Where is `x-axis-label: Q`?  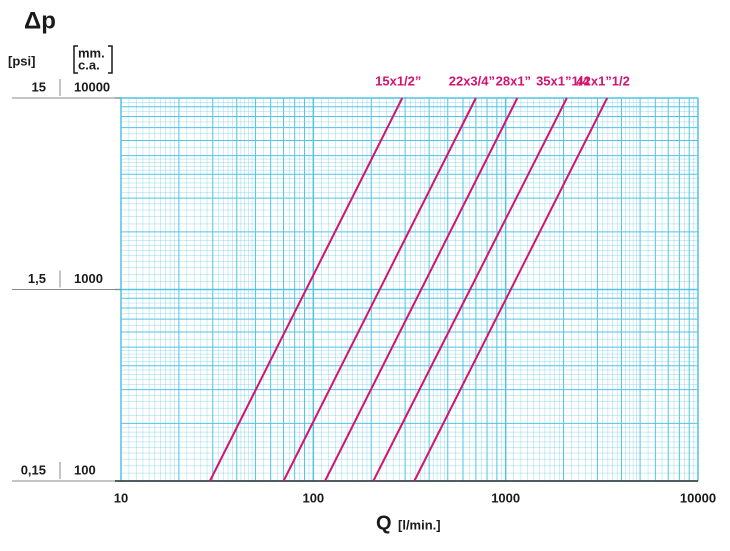
x-axis-label: Q is located at coordinates (384, 523).